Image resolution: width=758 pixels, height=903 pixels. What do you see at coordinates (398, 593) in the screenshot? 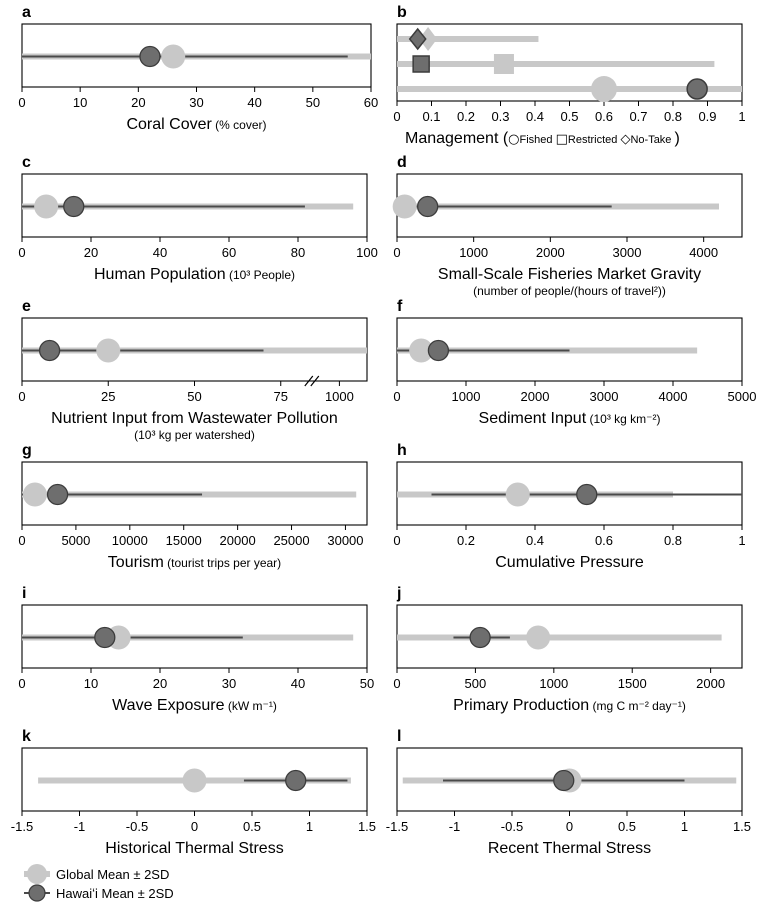
I see `panel-letter: j` at bounding box center [398, 593].